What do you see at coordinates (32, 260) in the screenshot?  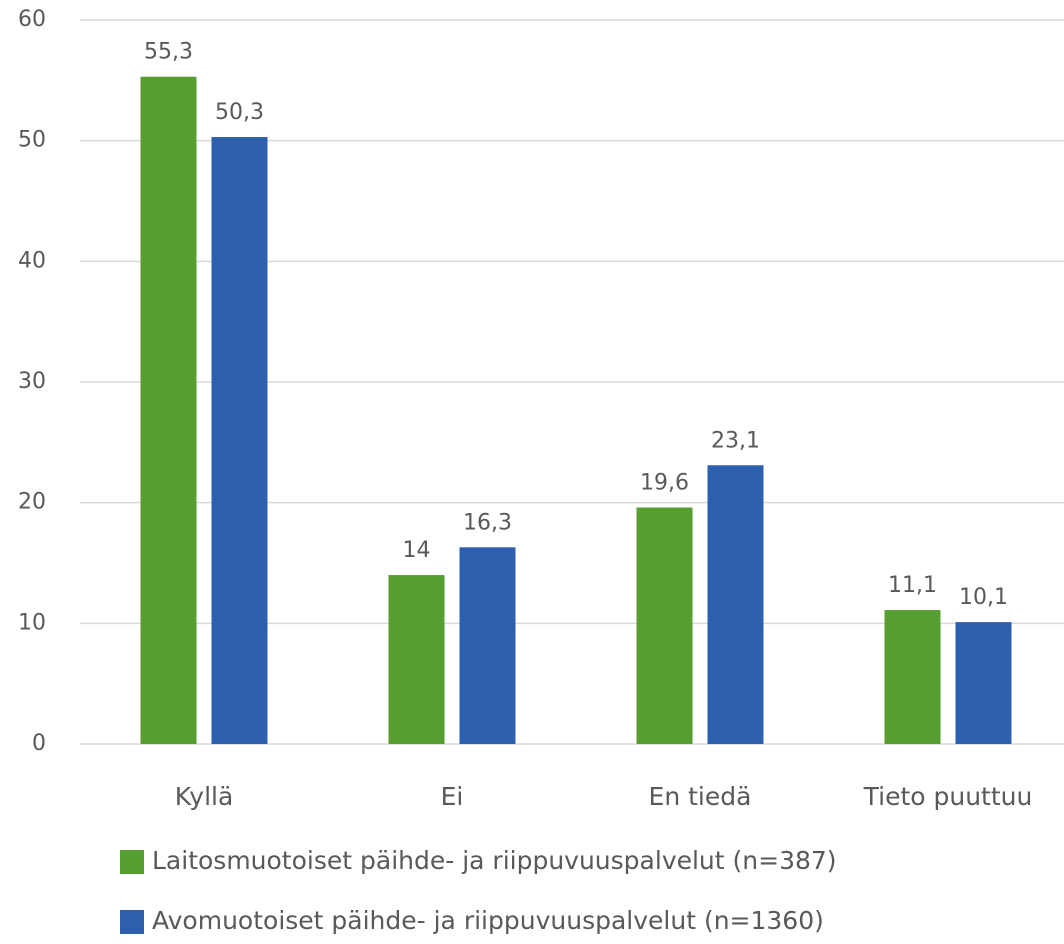 I see `y-tick-label: 40` at bounding box center [32, 260].